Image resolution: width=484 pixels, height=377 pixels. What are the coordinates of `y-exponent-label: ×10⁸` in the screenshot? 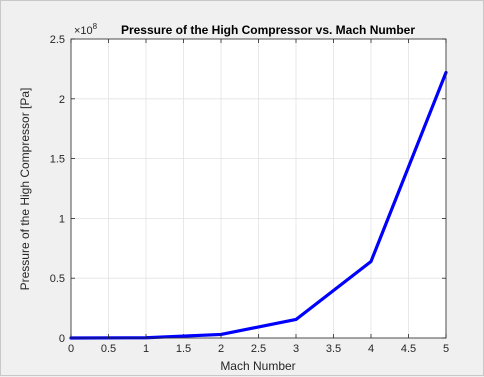 It's located at (86, 29).